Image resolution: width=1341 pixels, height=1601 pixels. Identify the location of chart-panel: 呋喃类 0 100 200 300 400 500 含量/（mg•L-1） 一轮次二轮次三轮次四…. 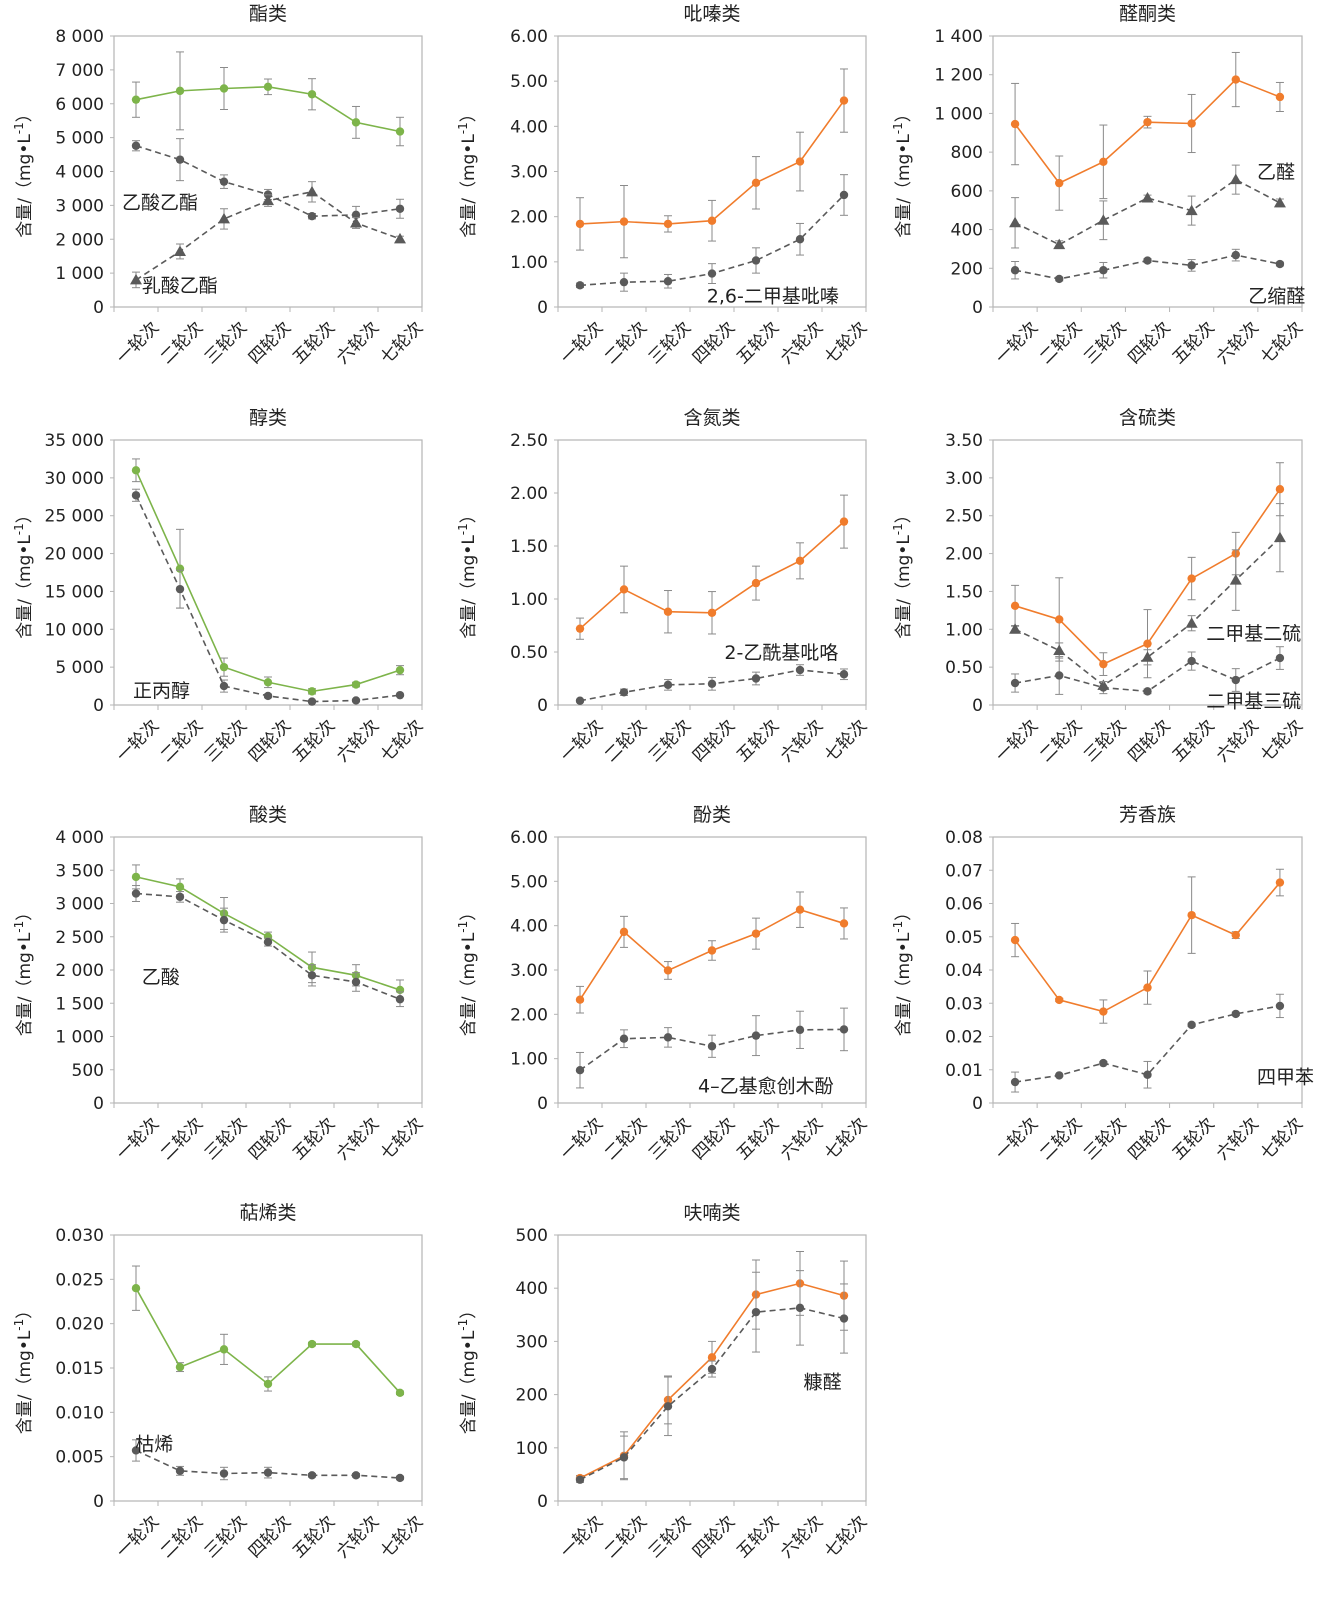
(663, 1382).